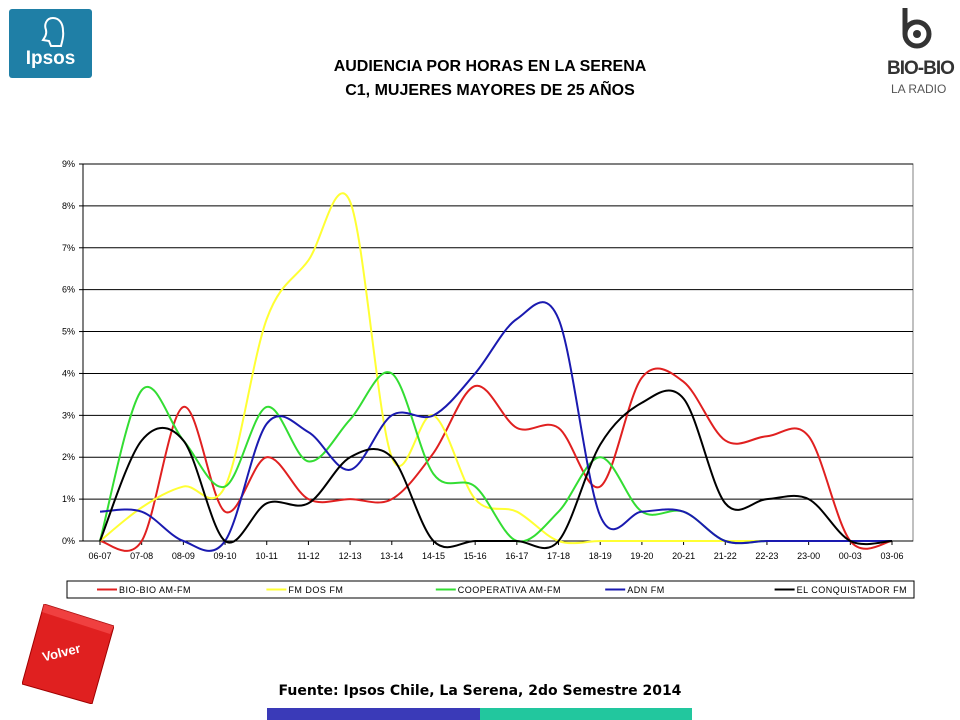 The image size is (960, 720). What do you see at coordinates (516, 556) in the screenshot?
I see `x-tick-label: 16-17` at bounding box center [516, 556].